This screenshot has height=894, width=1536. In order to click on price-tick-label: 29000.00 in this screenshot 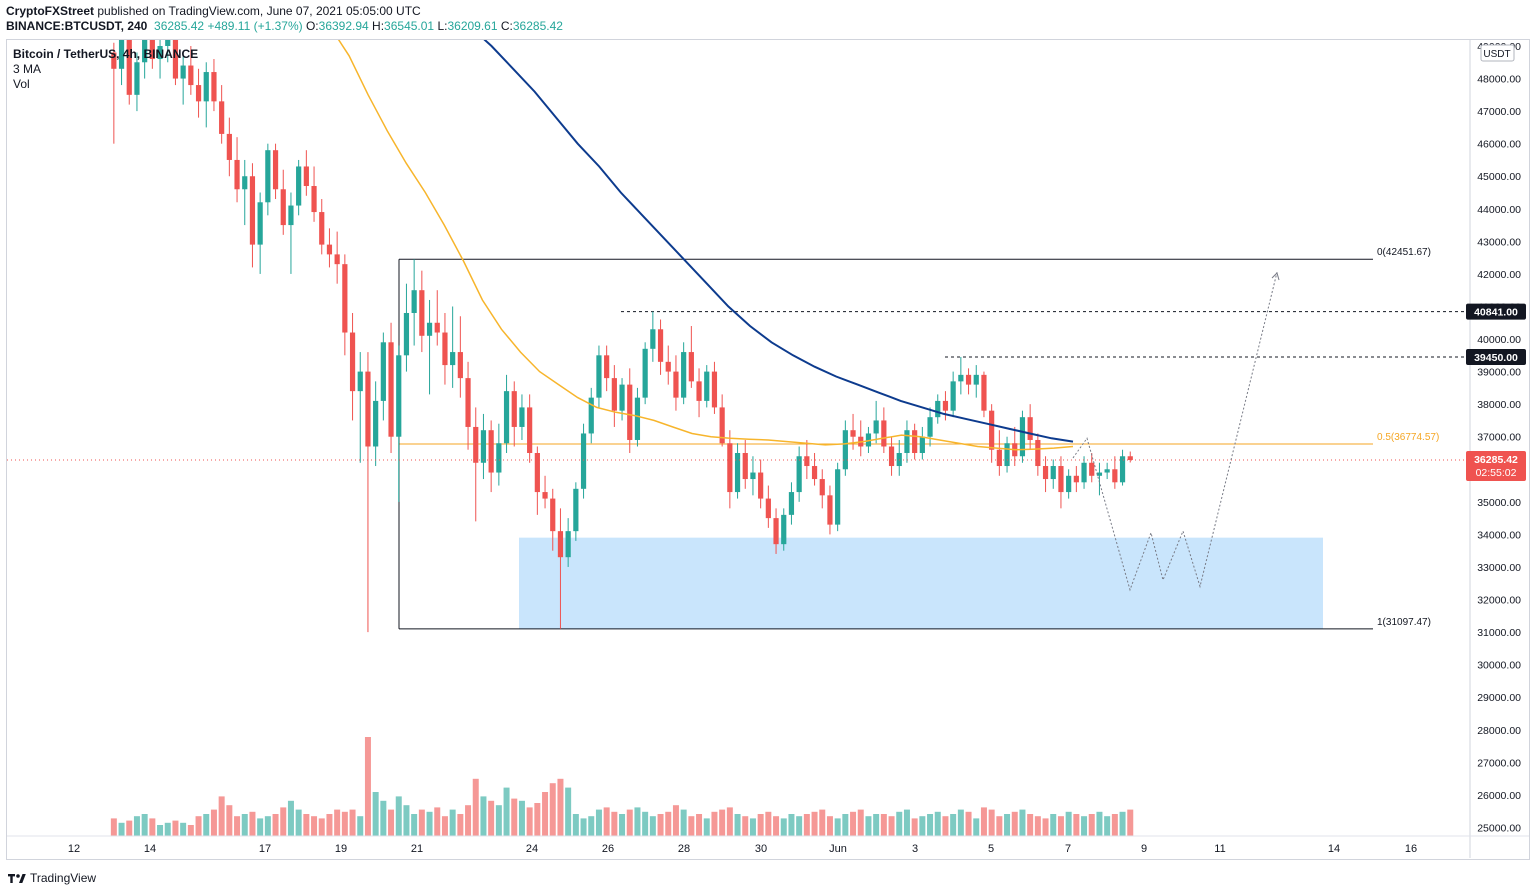, I will do `click(1499, 698)`.